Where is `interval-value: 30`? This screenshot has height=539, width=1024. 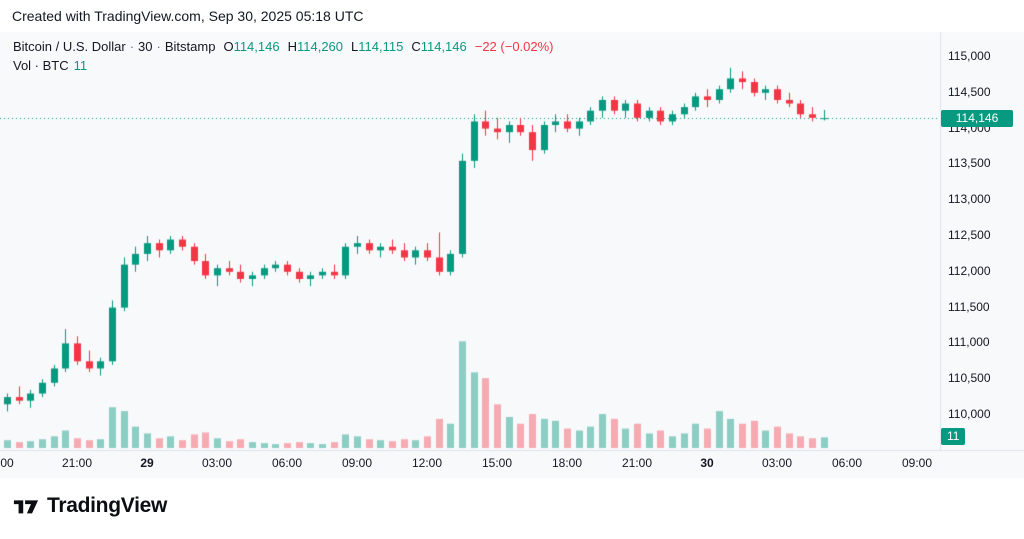 interval-value: 30 is located at coordinates (145, 46).